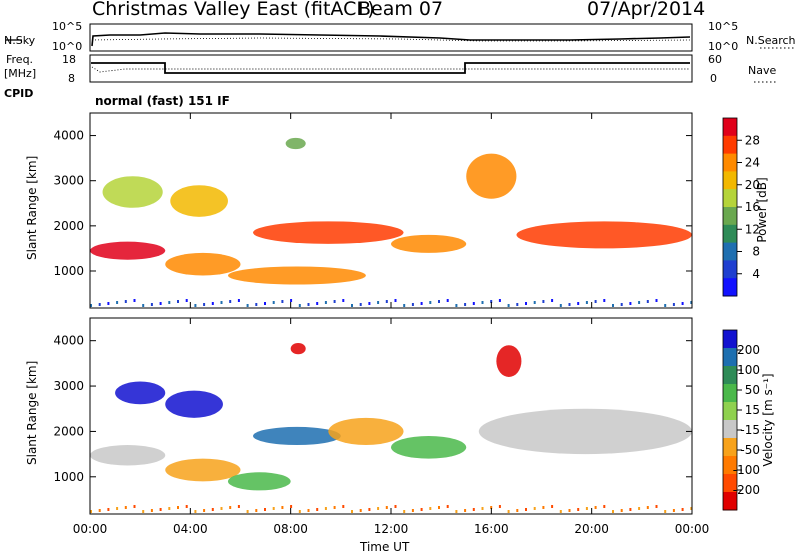 The width and height of the screenshot is (800, 554). What do you see at coordinates (68, 477) in the screenshot?
I see `velocity-ytick-label: 1000` at bounding box center [68, 477].